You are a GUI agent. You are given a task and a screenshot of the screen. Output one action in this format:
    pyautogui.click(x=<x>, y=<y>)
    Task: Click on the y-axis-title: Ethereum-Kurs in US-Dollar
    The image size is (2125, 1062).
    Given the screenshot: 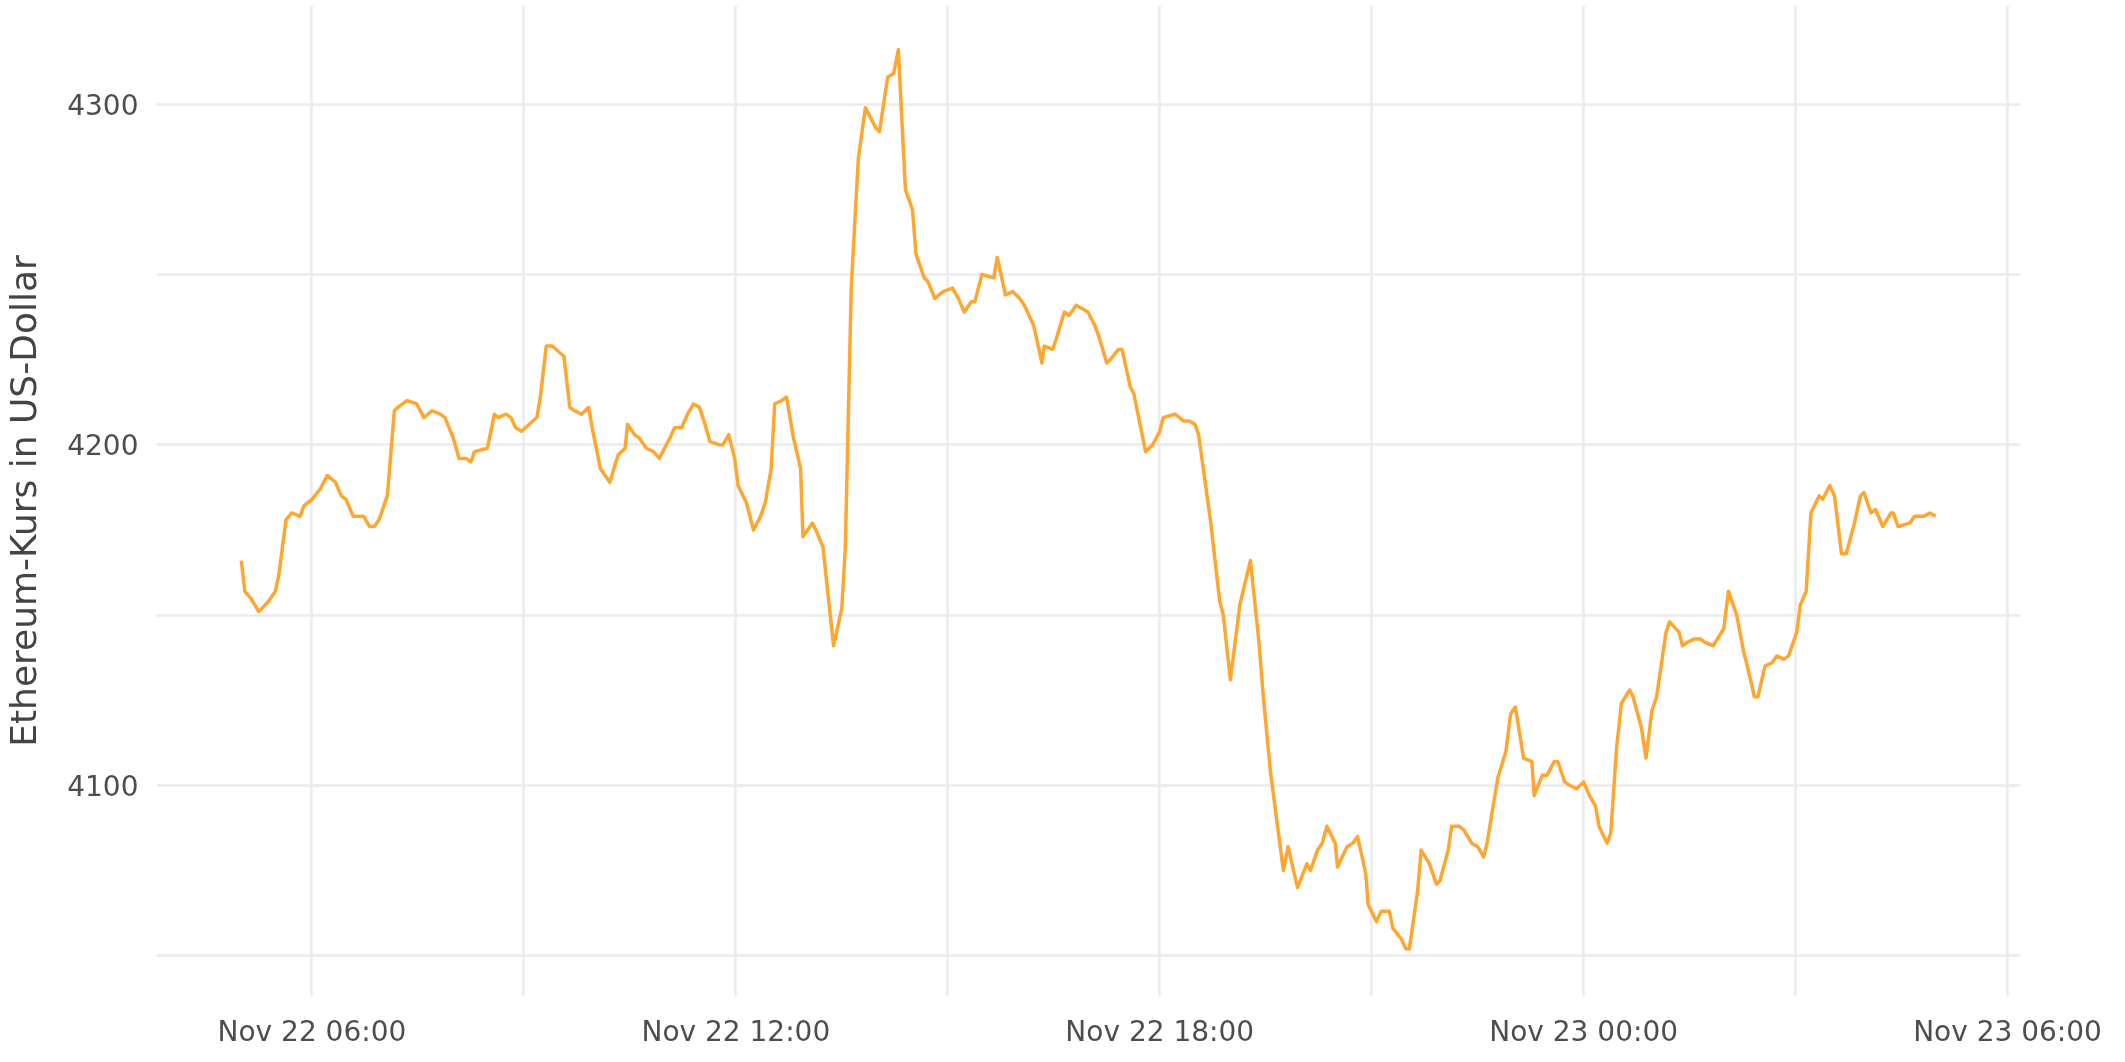 What is the action you would take?
    pyautogui.click(x=24, y=501)
    